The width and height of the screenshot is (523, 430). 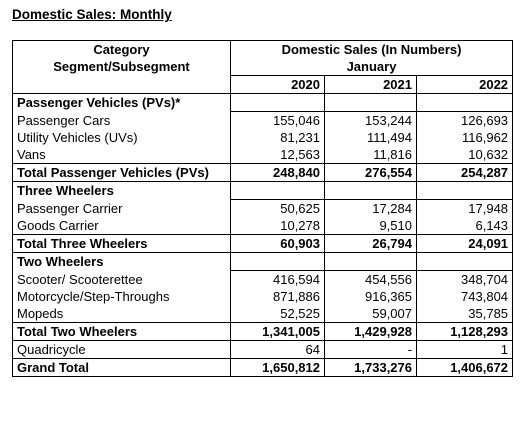 What do you see at coordinates (121, 367) in the screenshot?
I see `row-label: Grand Total` at bounding box center [121, 367].